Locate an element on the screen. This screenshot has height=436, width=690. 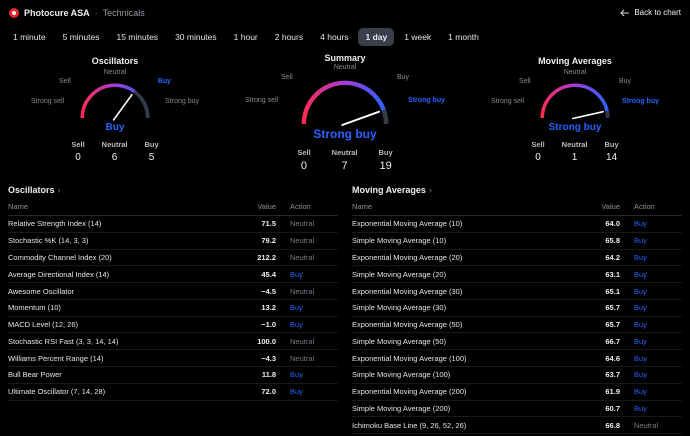
indicator-name: Ultimate Oscillator (7, 14, 28) is located at coordinates (124, 392).